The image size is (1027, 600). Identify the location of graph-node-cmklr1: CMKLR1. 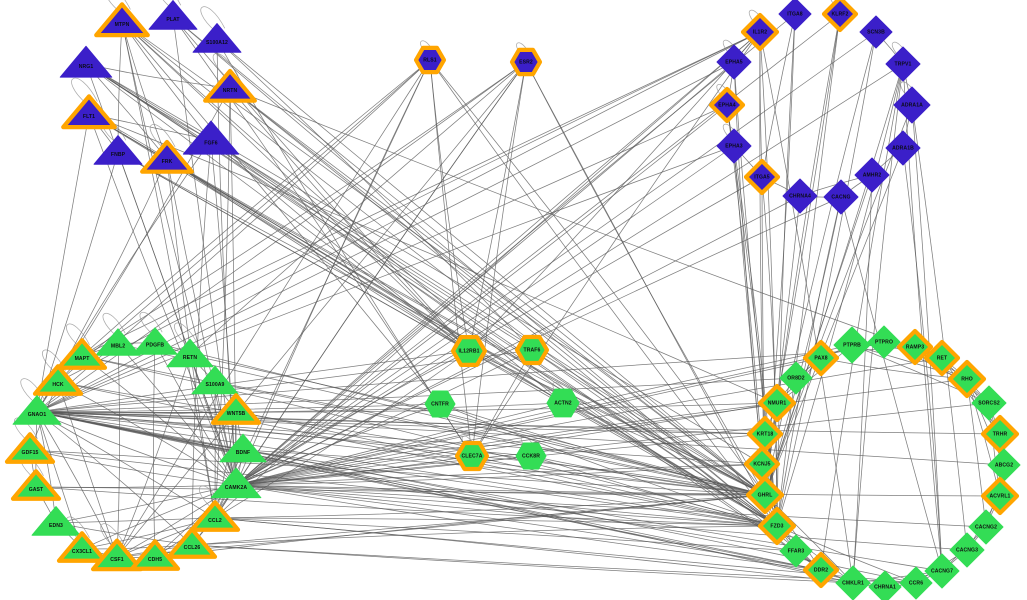
(853, 582).